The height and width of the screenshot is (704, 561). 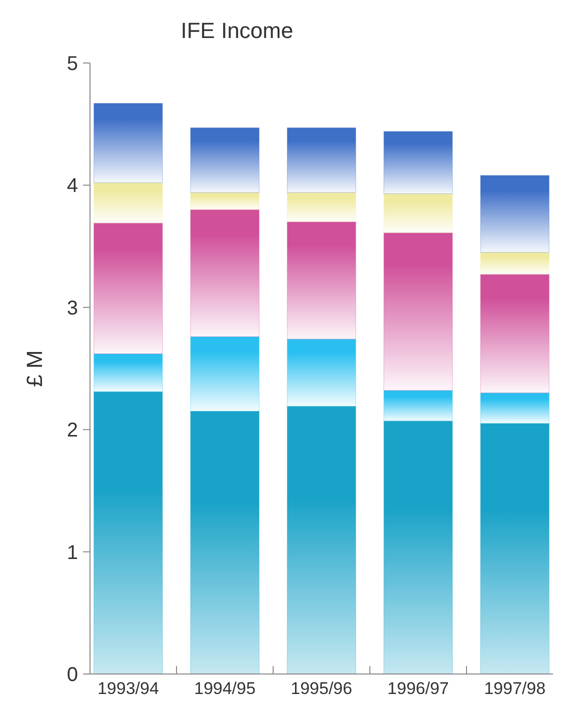 What do you see at coordinates (128, 688) in the screenshot?
I see `x-tick-label: 1993/94` at bounding box center [128, 688].